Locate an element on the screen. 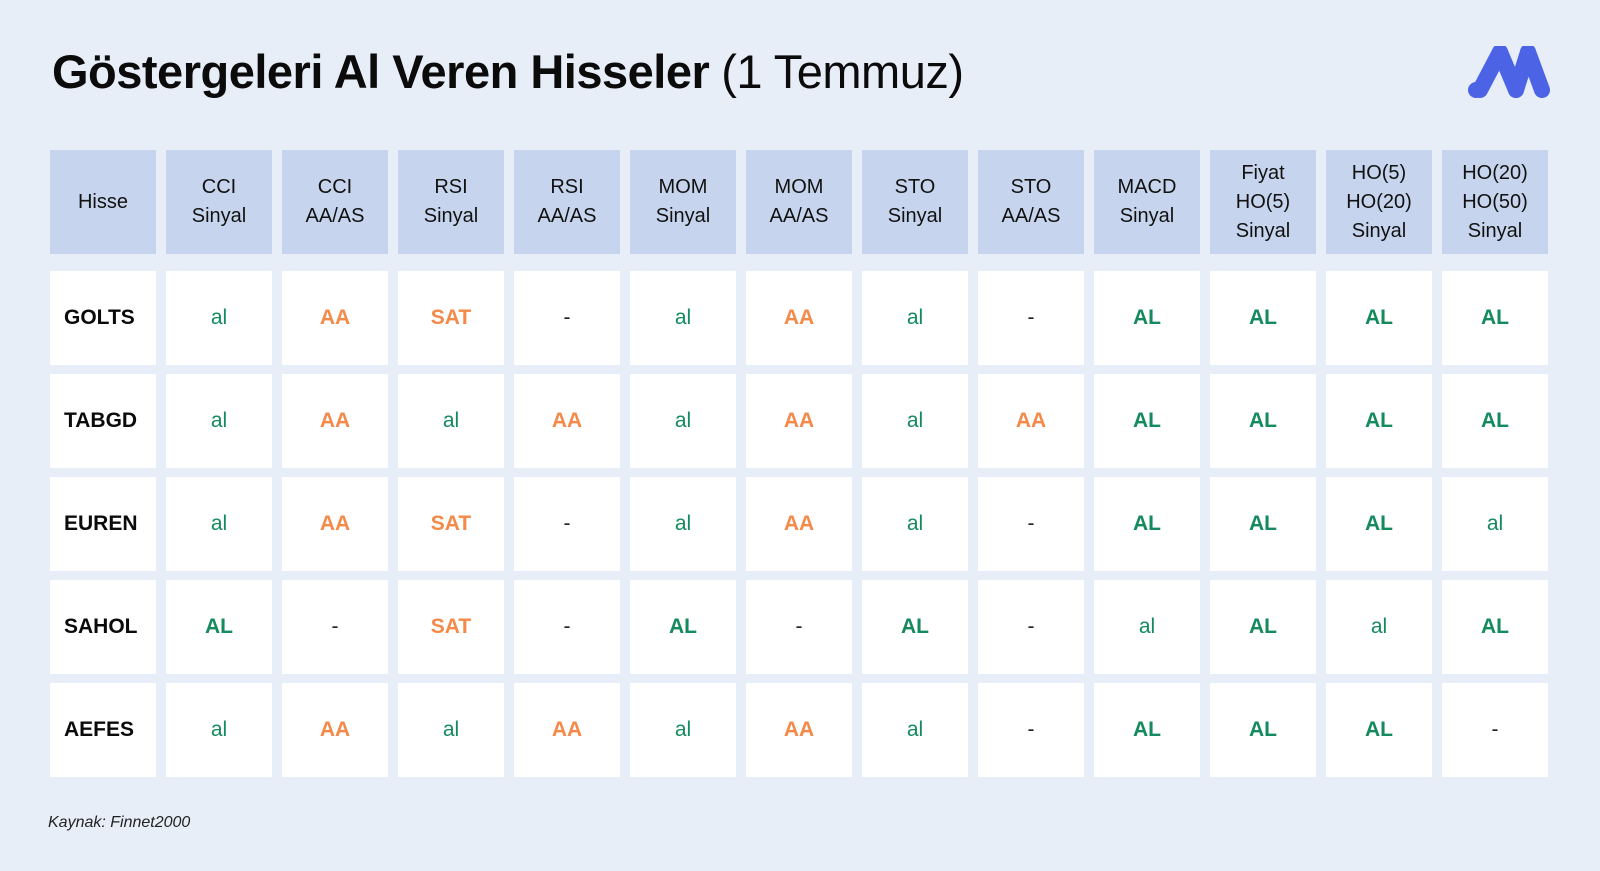  column-header: RSI AA/AS is located at coordinates (567, 202).